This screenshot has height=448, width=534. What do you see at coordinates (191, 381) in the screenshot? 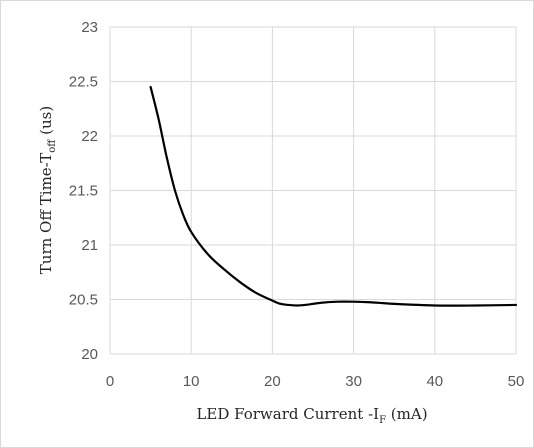
I see `x-tick-label: 10` at bounding box center [191, 381].